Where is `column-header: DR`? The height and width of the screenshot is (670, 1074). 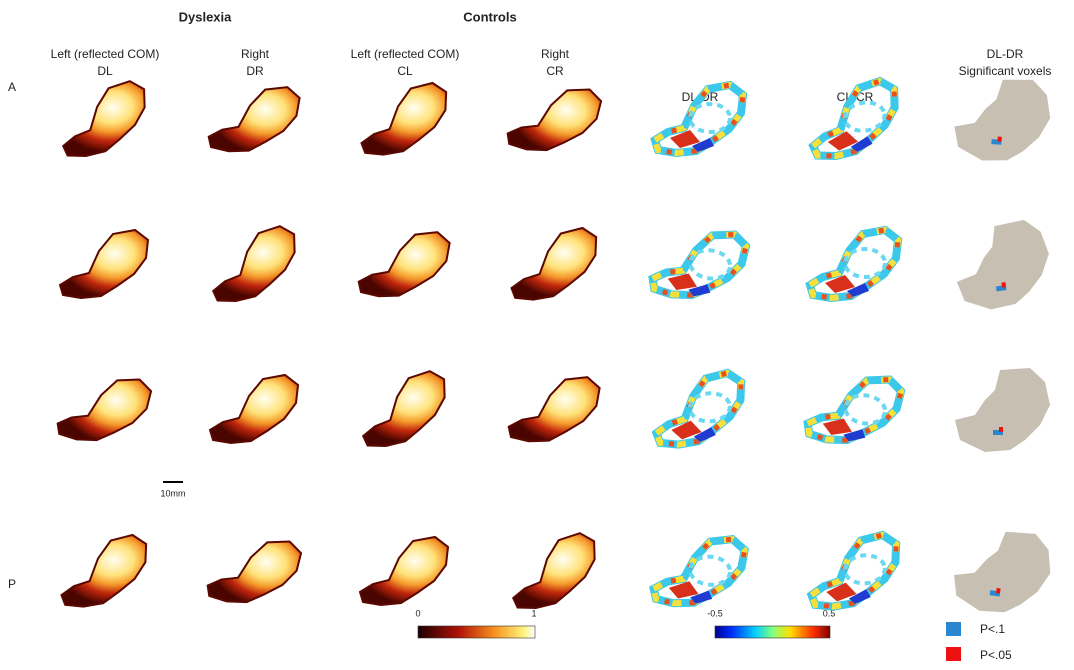 column-header: DR is located at coordinates (255, 71).